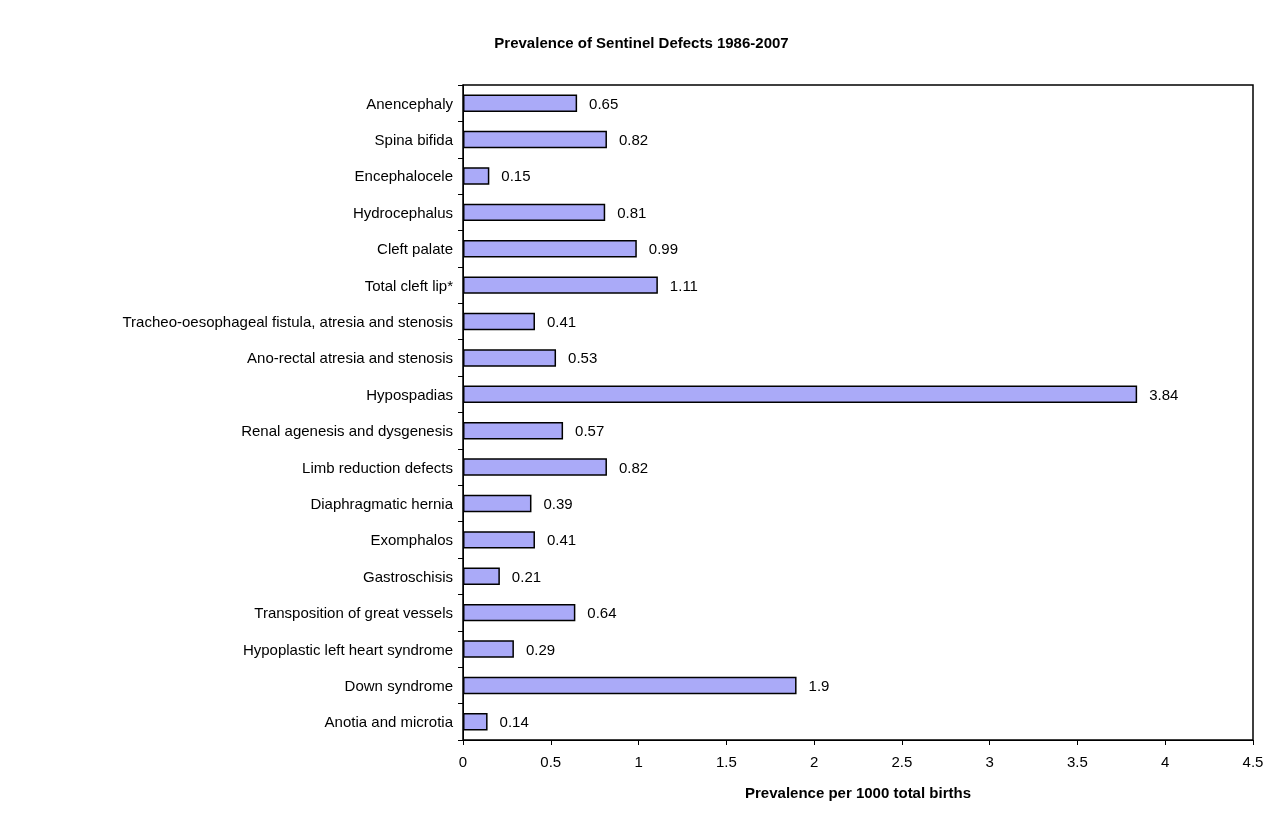  What do you see at coordinates (403, 176) in the screenshot?
I see `y-tick-label: Encephalocele` at bounding box center [403, 176].